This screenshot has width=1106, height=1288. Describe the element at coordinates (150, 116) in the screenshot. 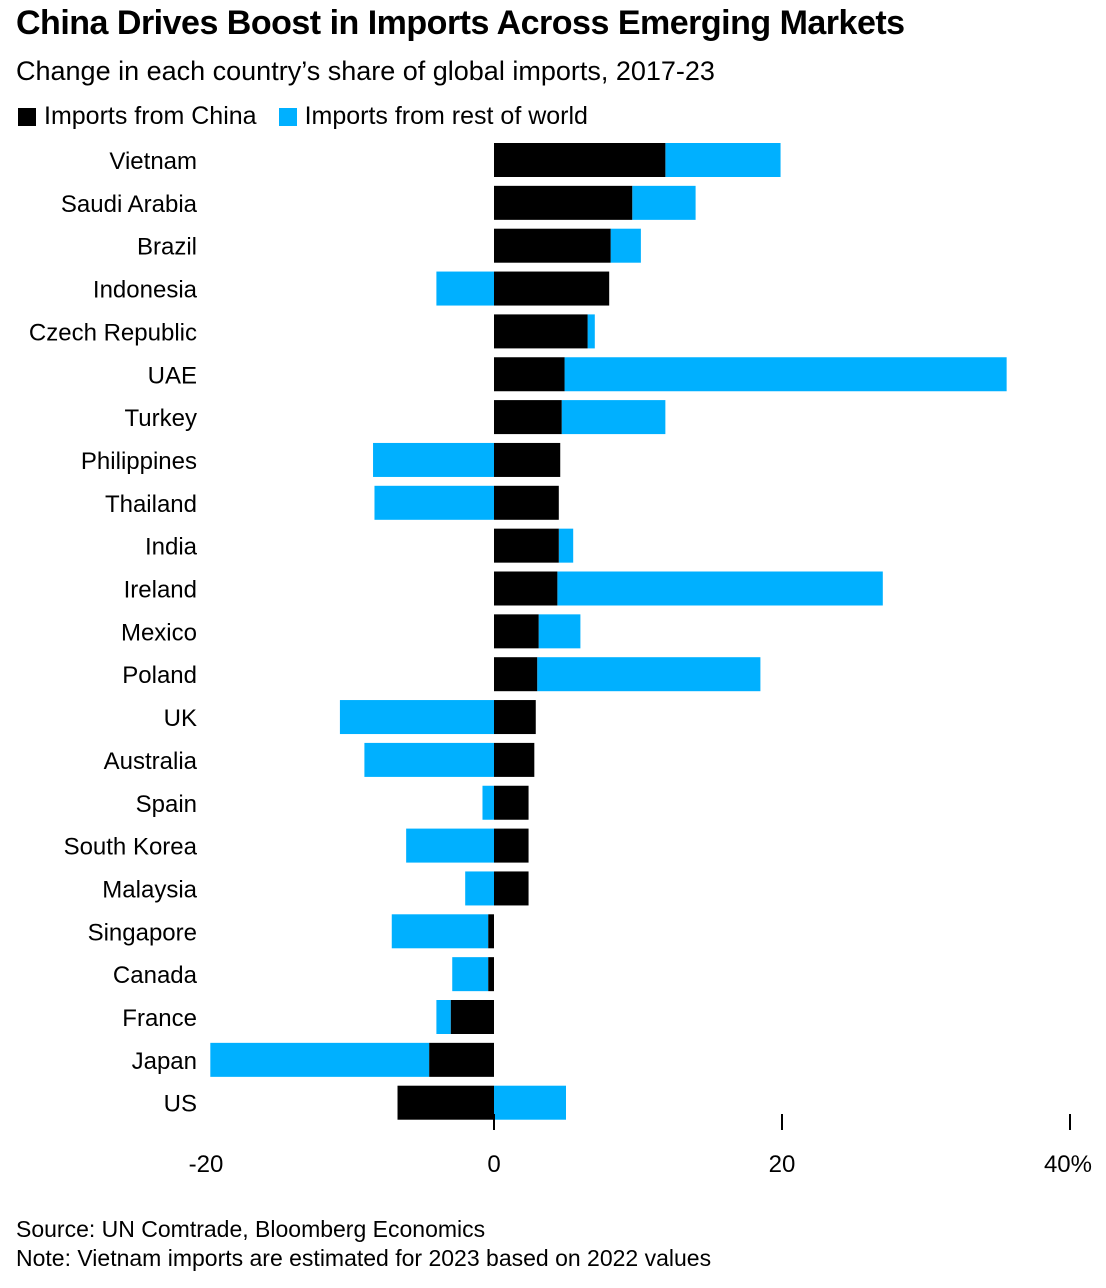

I see `legend-label-china: Imports from China` at that location.